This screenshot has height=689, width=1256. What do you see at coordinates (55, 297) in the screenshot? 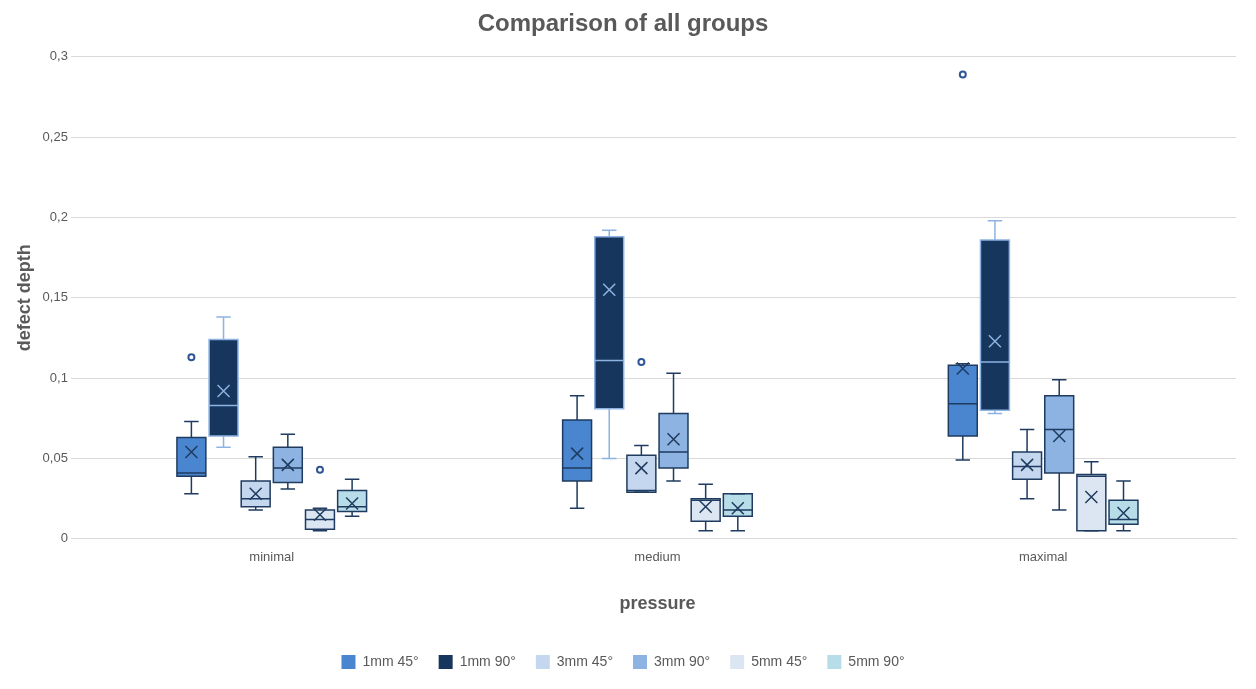
I see `y-tick-label: 0,15` at bounding box center [55, 297].